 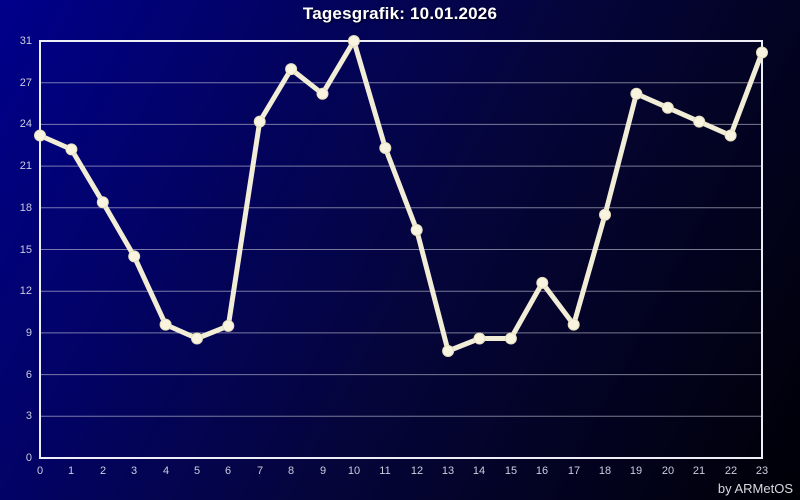 I want to click on y-tick-label: 24, so click(x=25, y=124).